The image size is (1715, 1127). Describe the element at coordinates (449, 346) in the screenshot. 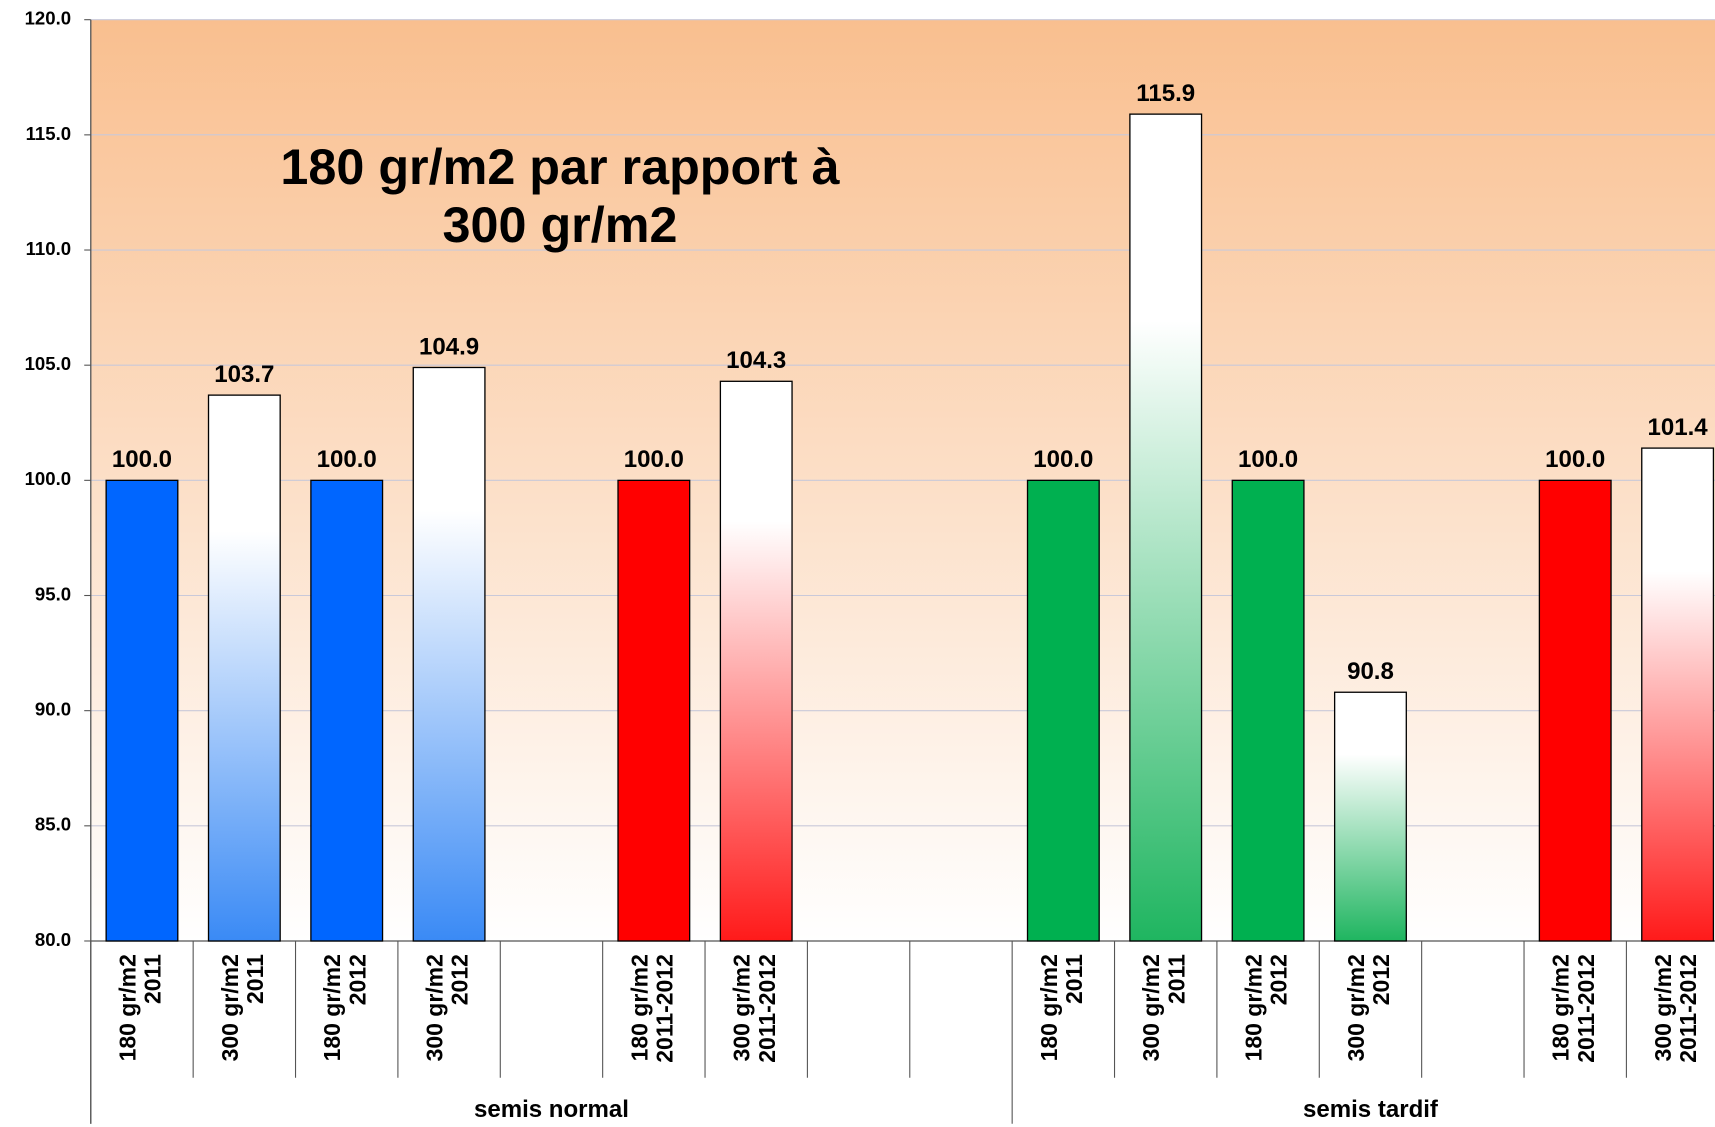

I see `value-label: 104.9` at that location.